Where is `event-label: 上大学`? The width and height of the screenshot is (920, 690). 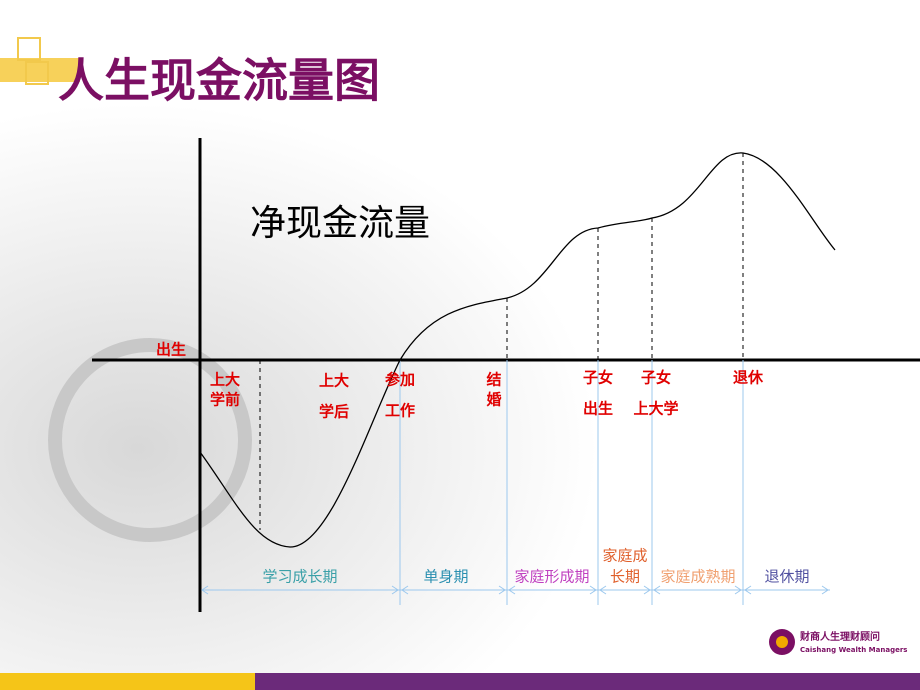
event-label: 上大学 is located at coordinates (655, 409).